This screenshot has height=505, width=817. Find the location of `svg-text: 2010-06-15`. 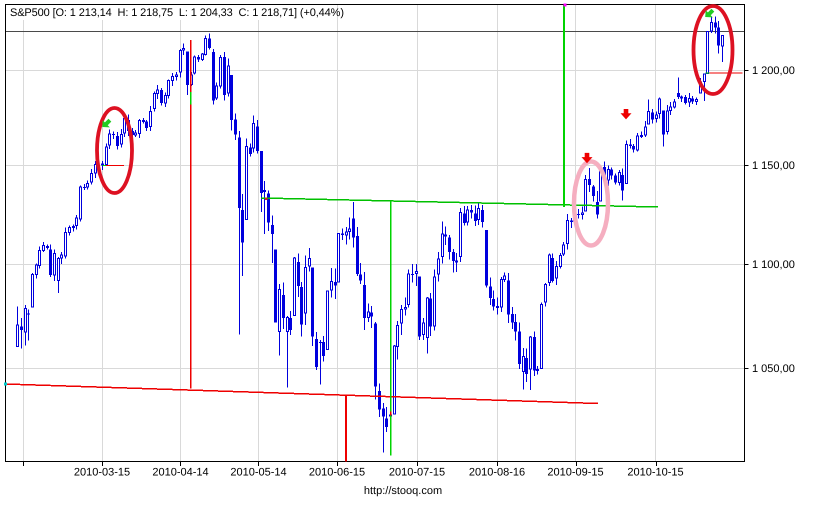

svg-text: 2010-06-15 is located at coordinates (337, 473).